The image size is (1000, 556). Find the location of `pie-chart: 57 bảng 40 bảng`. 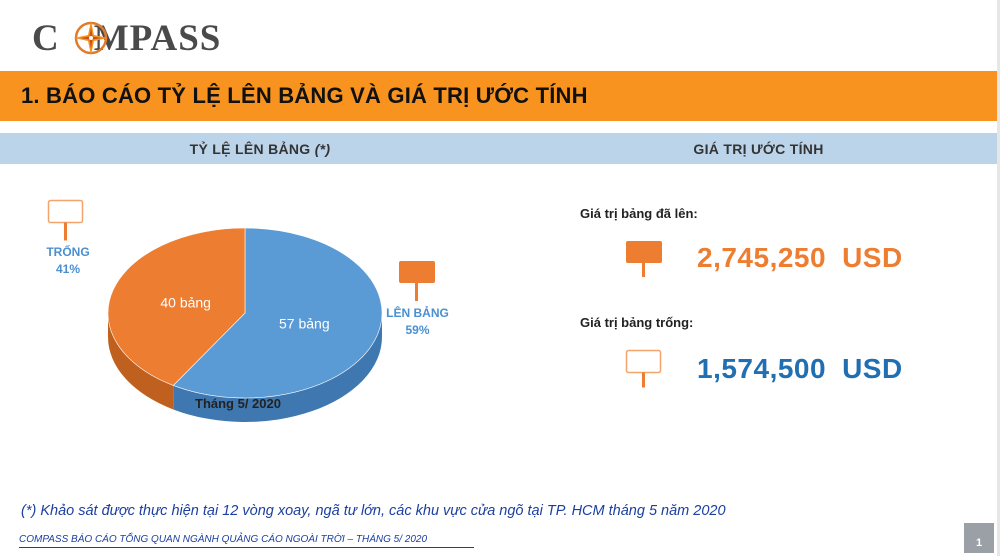

pie-chart: 57 bảng 40 bảng is located at coordinates (245, 324).